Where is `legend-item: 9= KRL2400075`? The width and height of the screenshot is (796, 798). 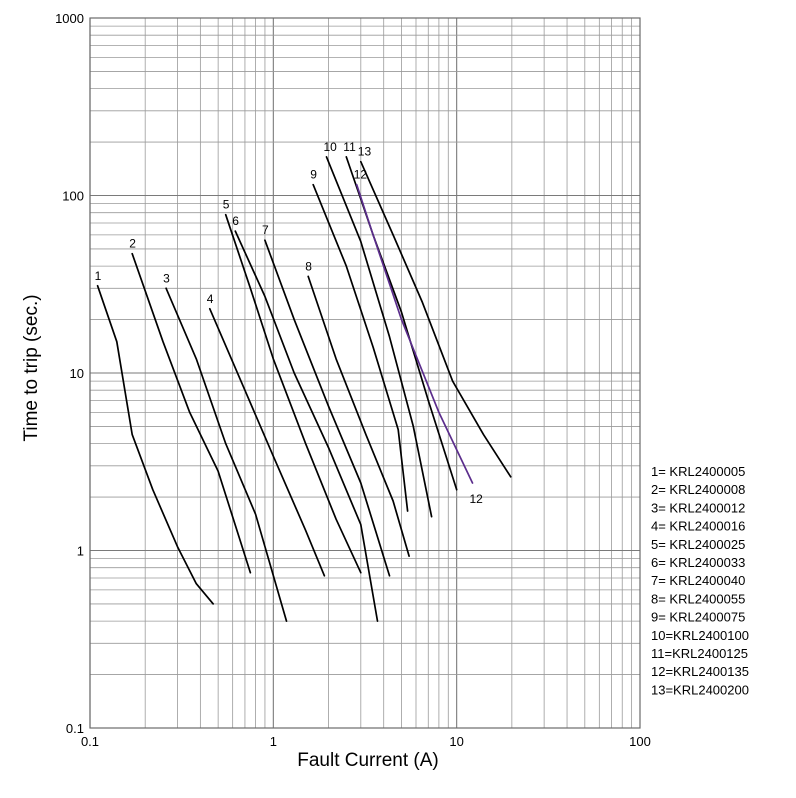
legend-item: 9= KRL2400075 is located at coordinates (698, 617).